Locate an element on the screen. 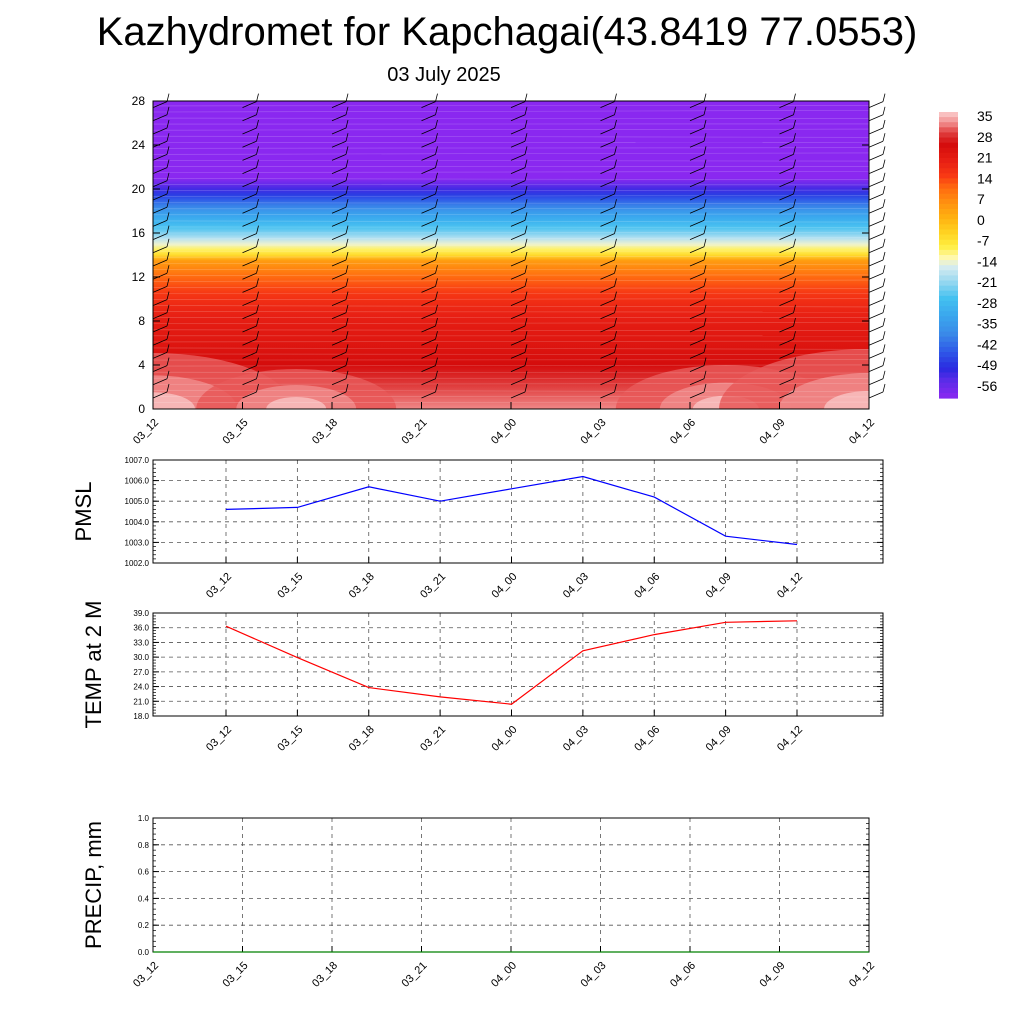  y-tick-label: 24.0 is located at coordinates (141, 687).